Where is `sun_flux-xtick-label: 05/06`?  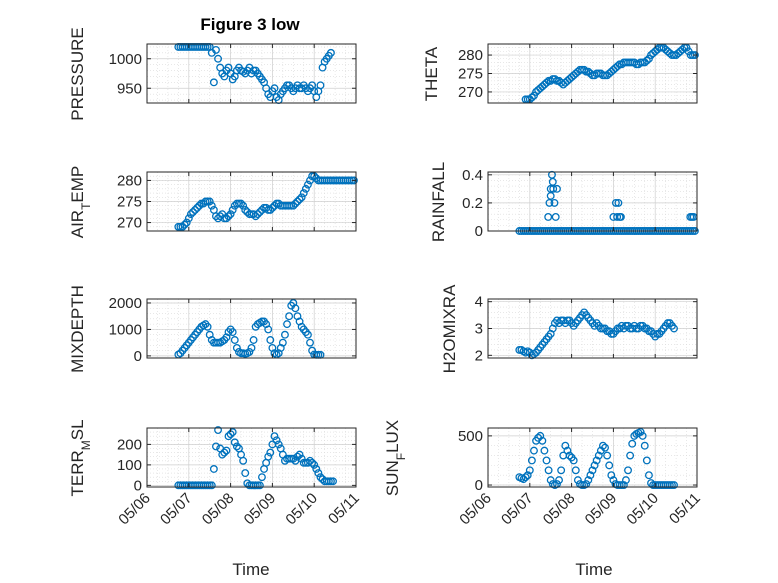 sun_flux-xtick-label: 05/06 is located at coordinates (475, 509).